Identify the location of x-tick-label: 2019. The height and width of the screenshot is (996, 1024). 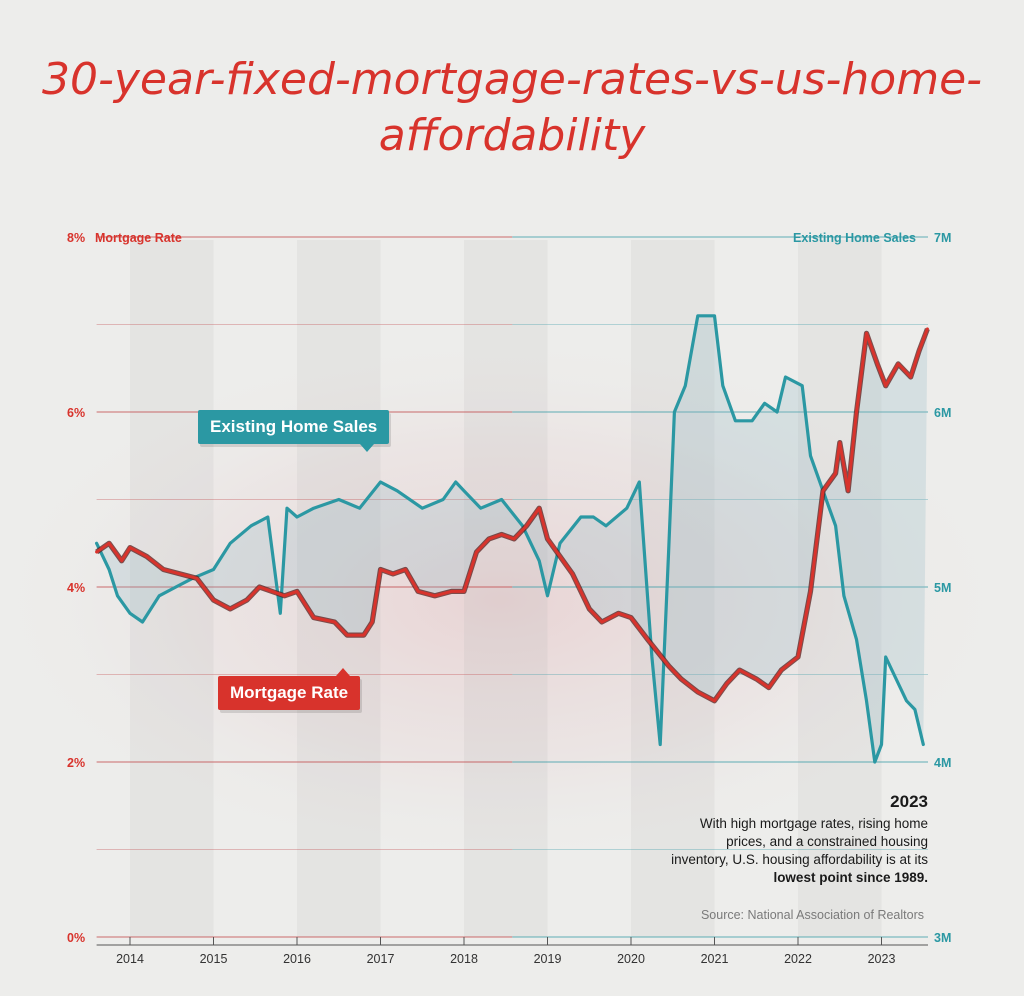
(548, 959).